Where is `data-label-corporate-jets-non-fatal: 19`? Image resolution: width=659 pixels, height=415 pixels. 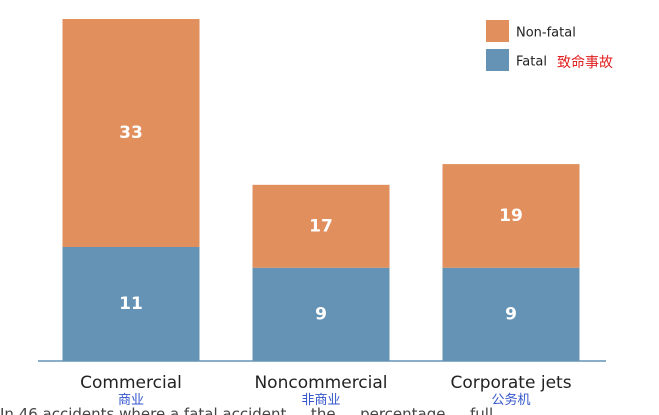 data-label-corporate-jets-non-fatal: 19 is located at coordinates (511, 216).